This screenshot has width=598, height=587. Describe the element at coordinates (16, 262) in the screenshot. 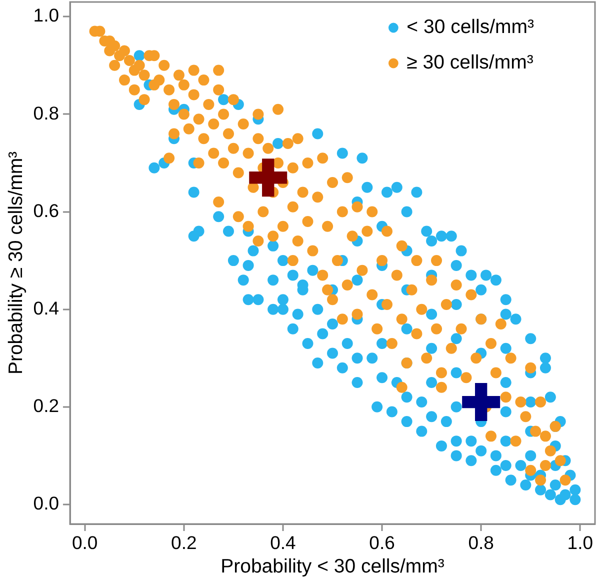

I see `y-axis-title: Probability ≥ 30 cells/mm³` at that location.